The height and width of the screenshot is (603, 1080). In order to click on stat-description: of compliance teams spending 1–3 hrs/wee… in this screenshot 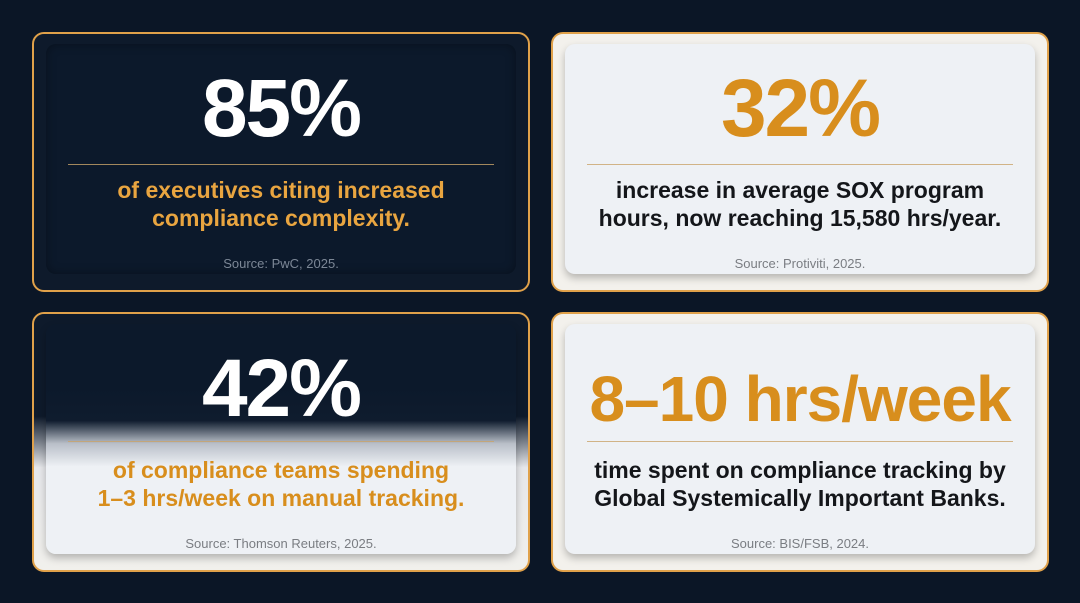, I will do `click(281, 484)`.